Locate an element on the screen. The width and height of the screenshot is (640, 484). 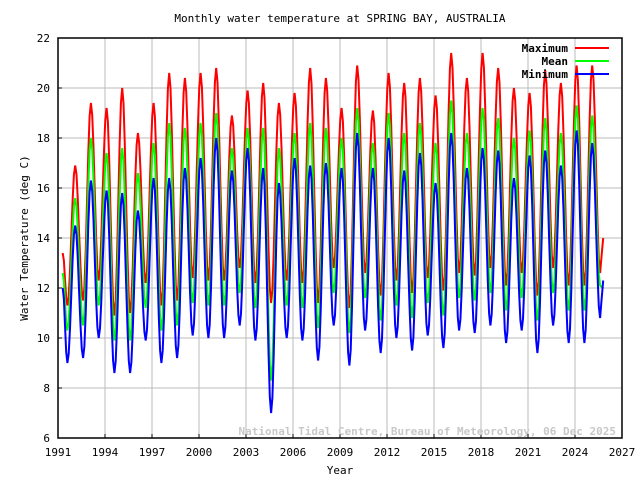
x-tick-label: 2006 is located at coordinates (293, 452).